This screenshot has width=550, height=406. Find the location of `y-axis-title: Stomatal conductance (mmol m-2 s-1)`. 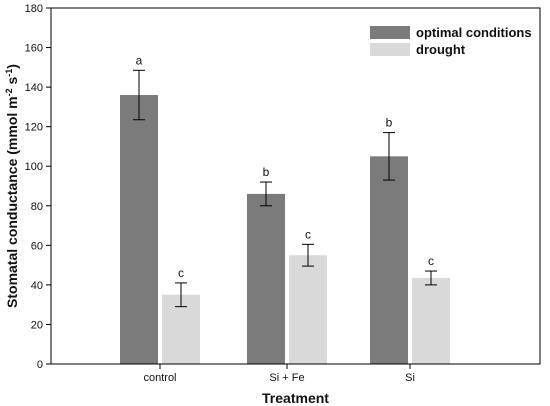

y-axis-title: Stomatal conductance (mmol m-2 s-1) is located at coordinates (12, 186).